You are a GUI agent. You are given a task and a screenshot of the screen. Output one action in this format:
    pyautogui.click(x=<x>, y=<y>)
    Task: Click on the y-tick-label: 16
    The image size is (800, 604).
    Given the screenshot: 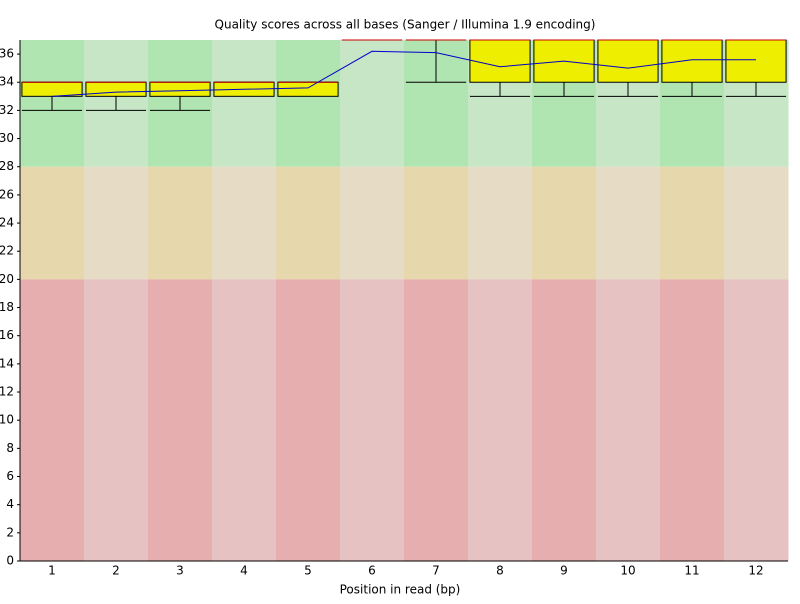 What is the action you would take?
    pyautogui.click(x=7, y=335)
    